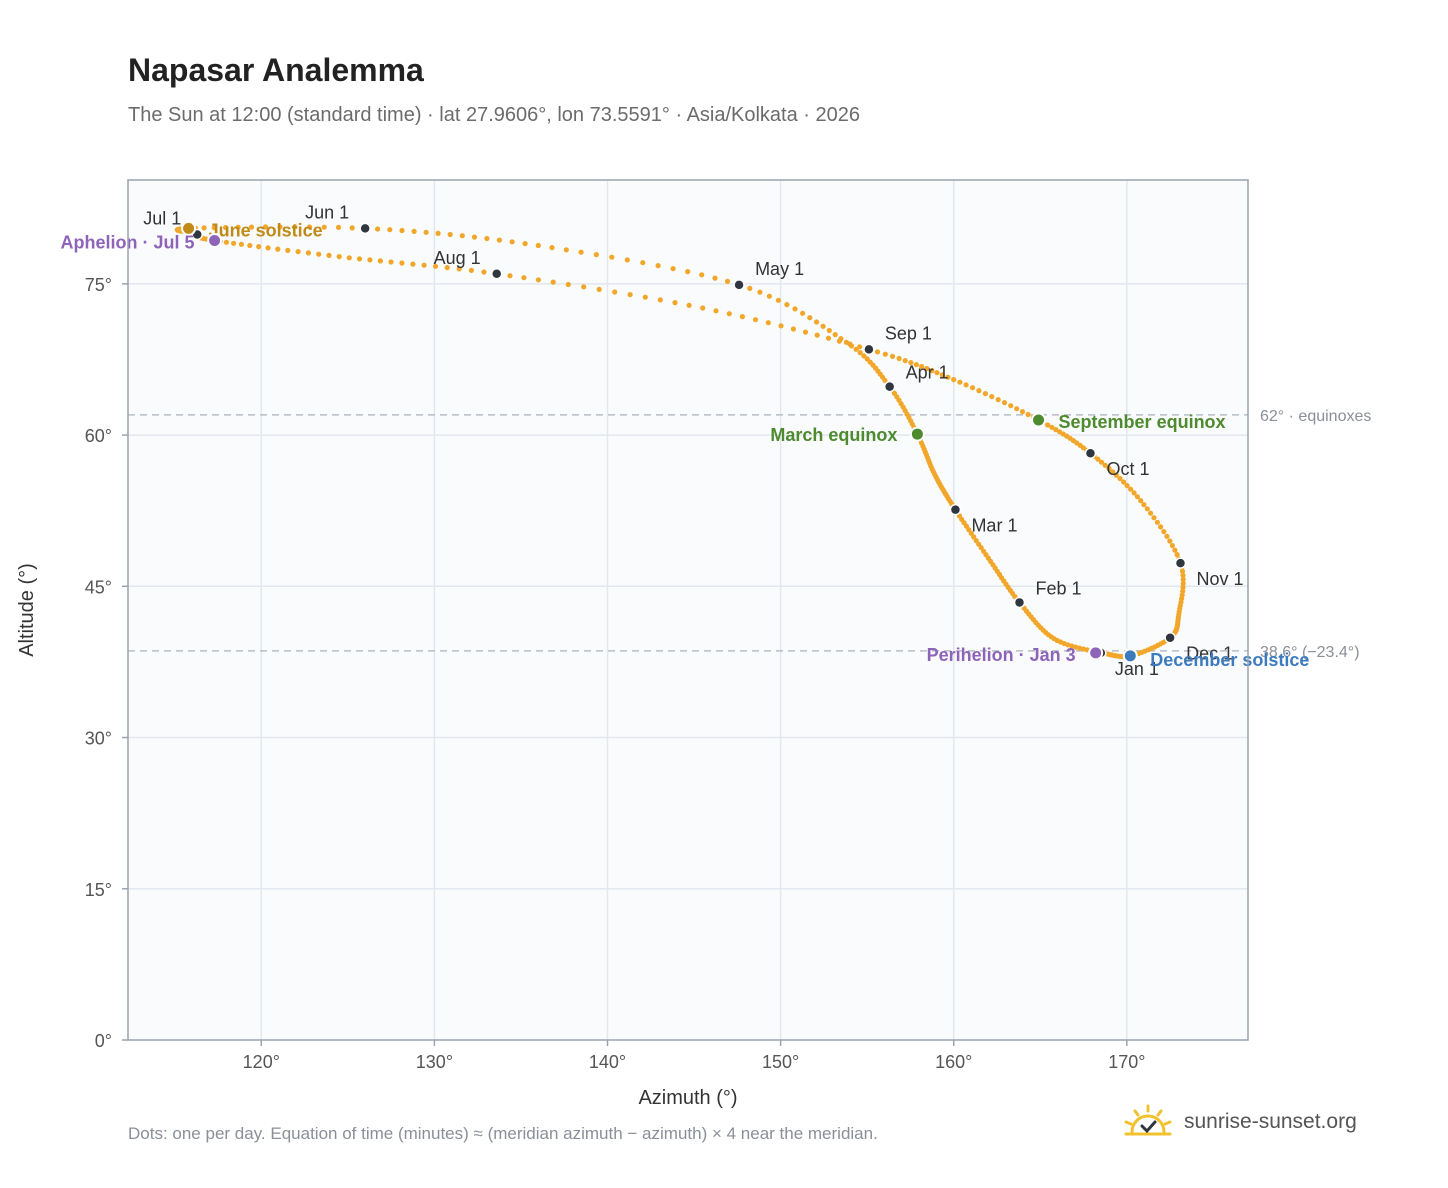  What do you see at coordinates (1096, 653) in the screenshot?
I see `annotation-marker` at bounding box center [1096, 653].